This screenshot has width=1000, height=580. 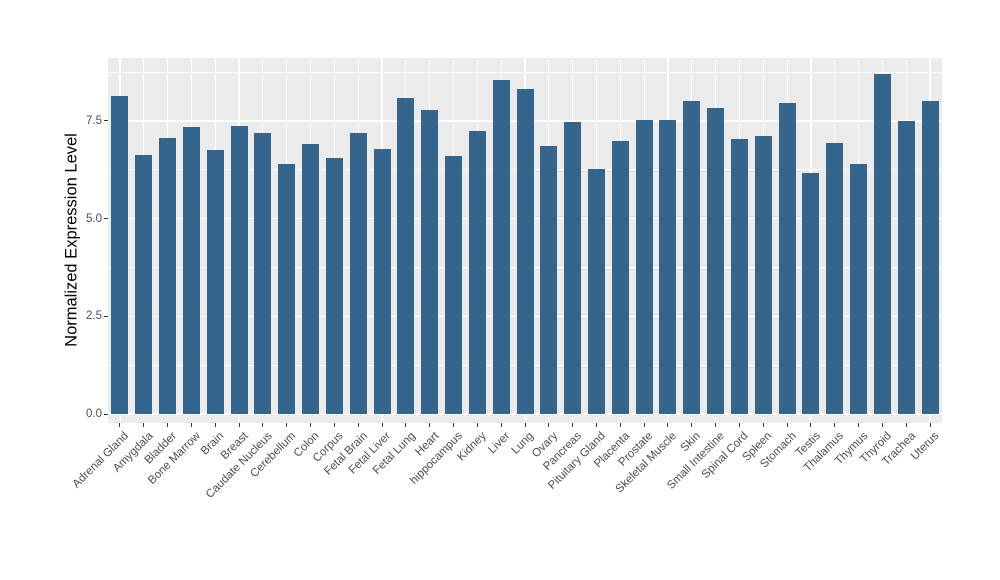 What do you see at coordinates (811, 293) in the screenshot?
I see `bar-testis` at bounding box center [811, 293].